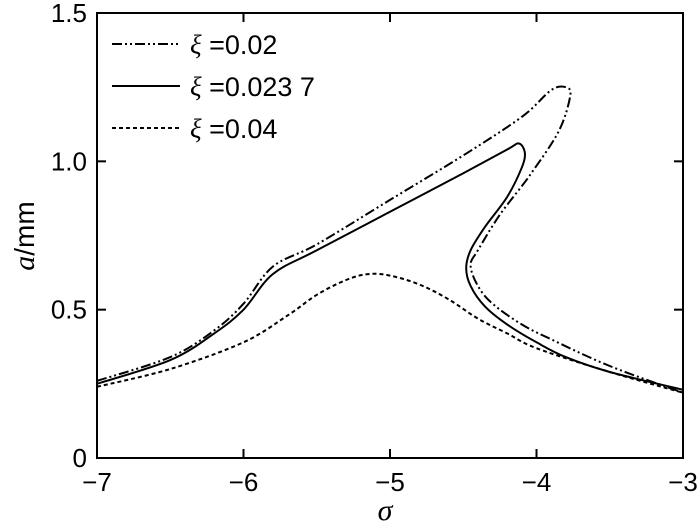 The width and height of the screenshot is (700, 526). What do you see at coordinates (69, 161) in the screenshot?
I see `y-tick-label: 1.0` at bounding box center [69, 161].